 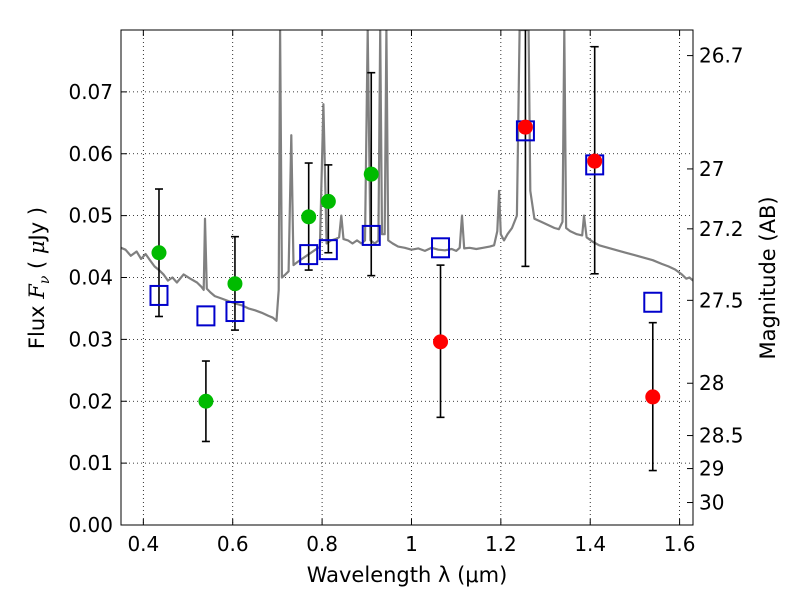 I want to click on secondary-tick-label: 28, so click(x=711, y=383).